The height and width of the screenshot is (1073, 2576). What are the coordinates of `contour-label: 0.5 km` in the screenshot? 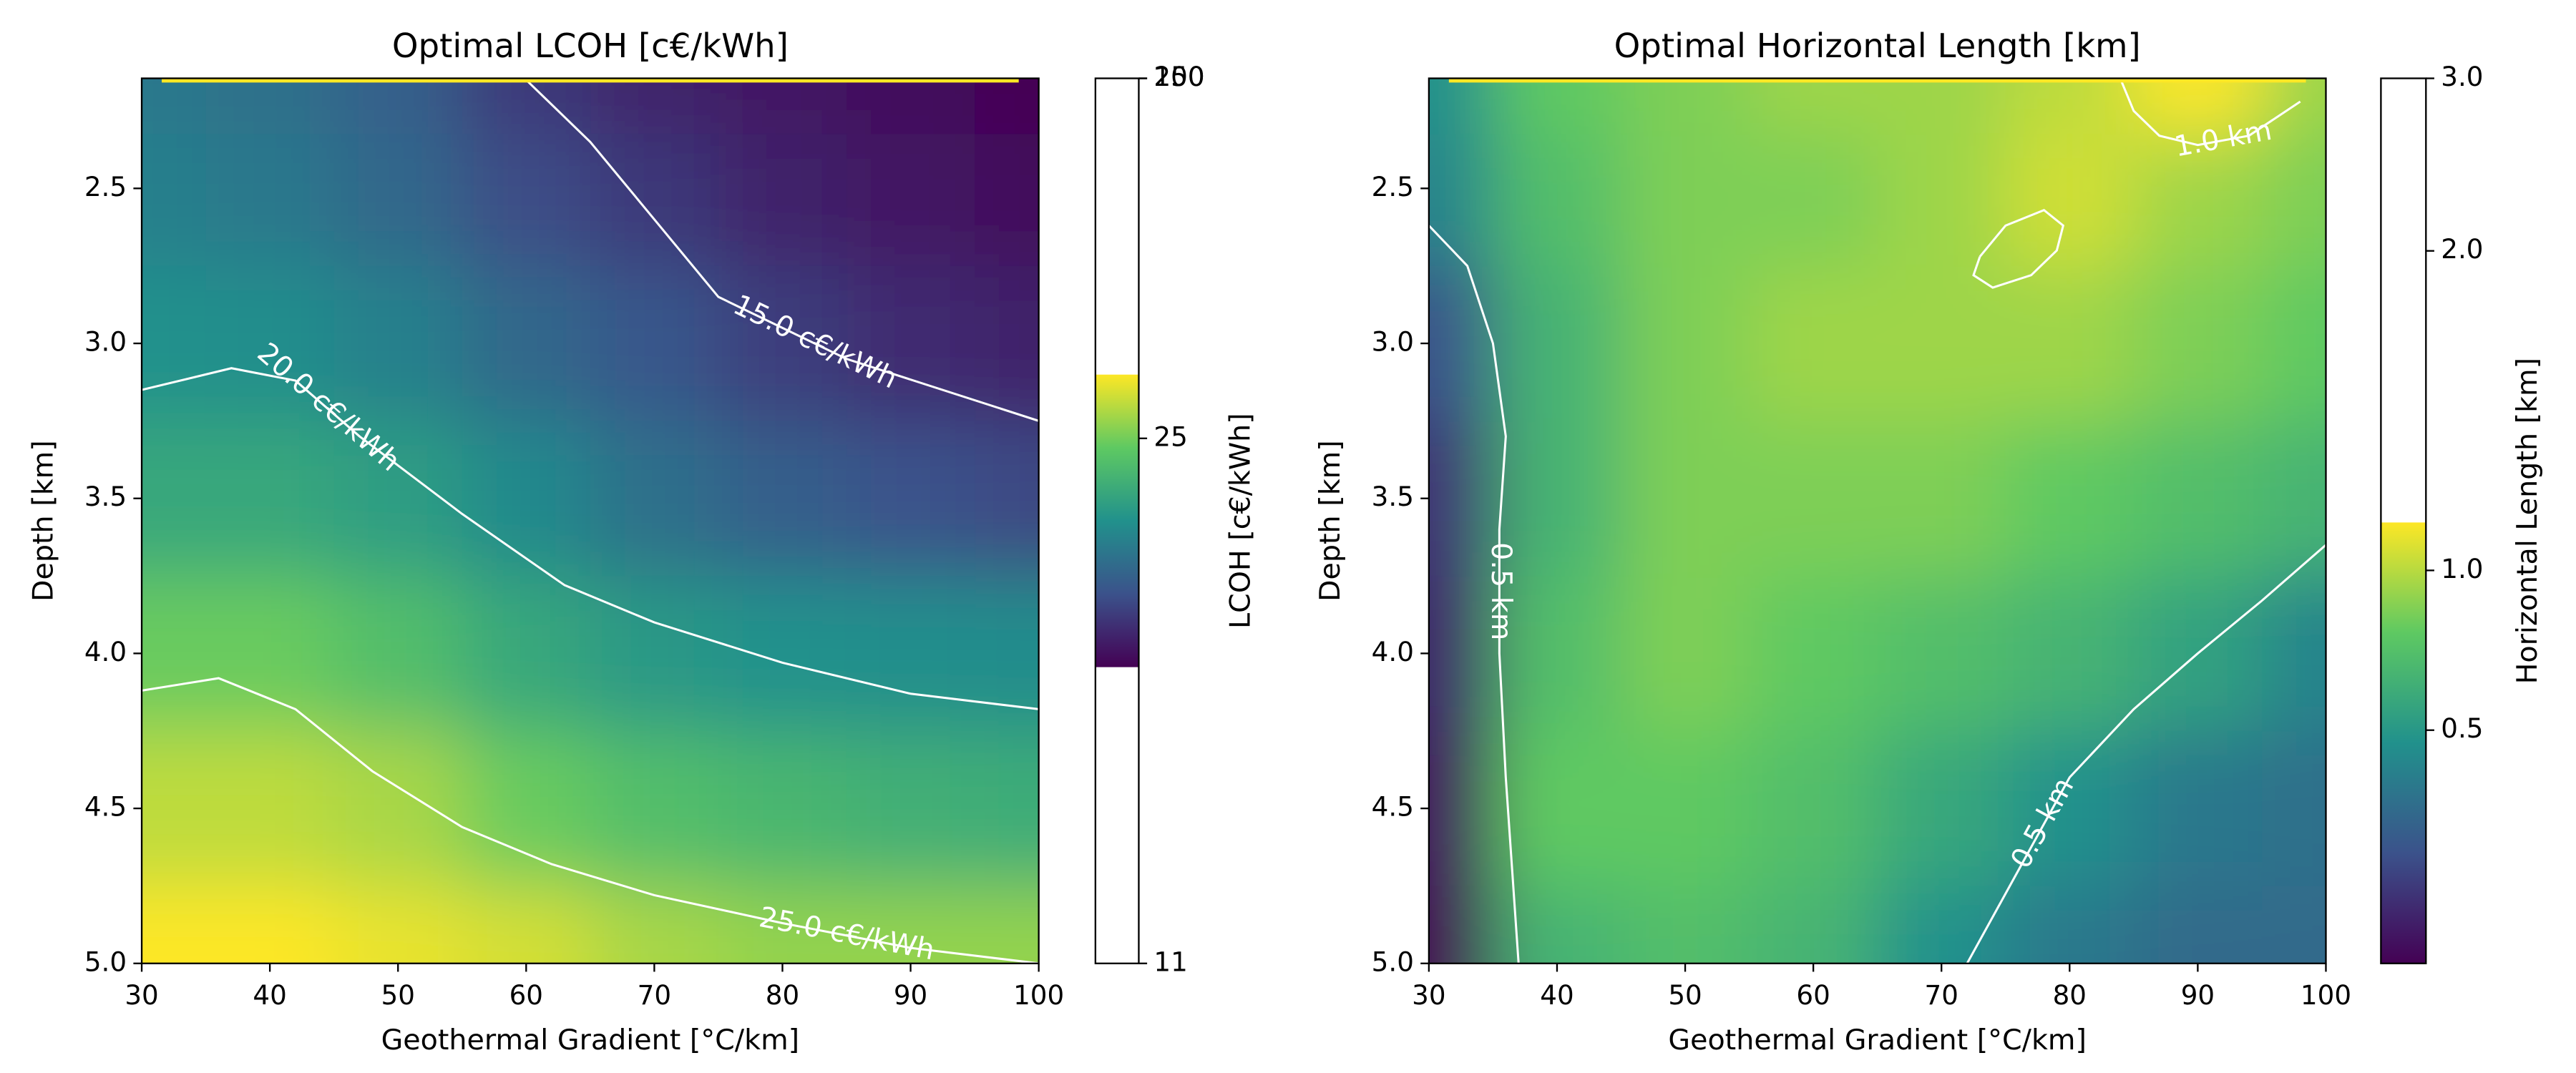 It's located at (1501, 591).